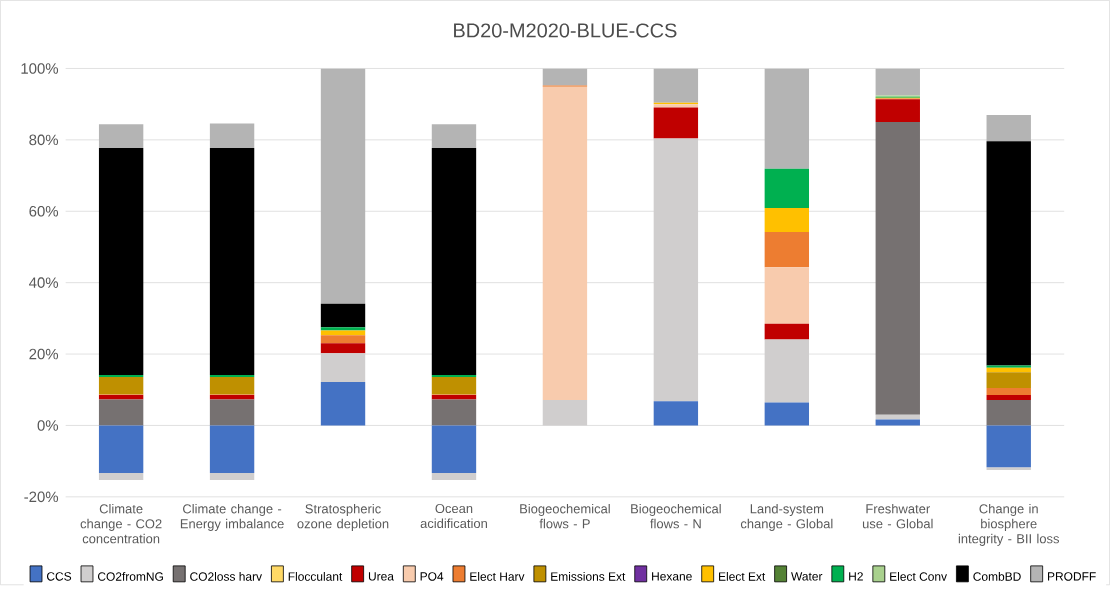 Image resolution: width=1110 pixels, height=592 pixels. Describe the element at coordinates (497, 576) in the screenshot. I see `legend-label: Elect Harv` at that location.